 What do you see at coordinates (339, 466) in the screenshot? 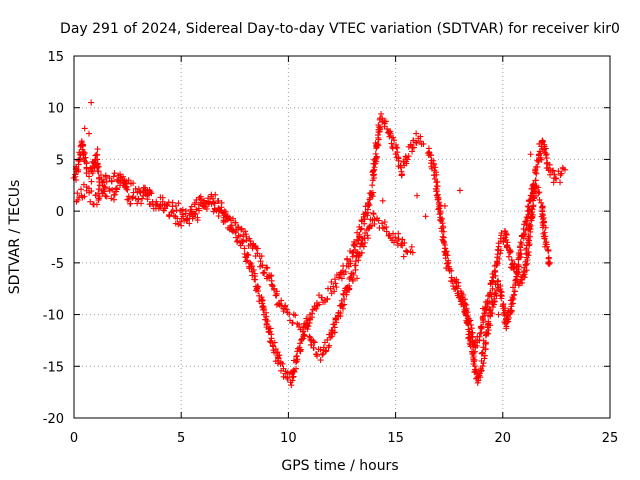
I see `x-axis-label: GPS time / hours` at bounding box center [339, 466].